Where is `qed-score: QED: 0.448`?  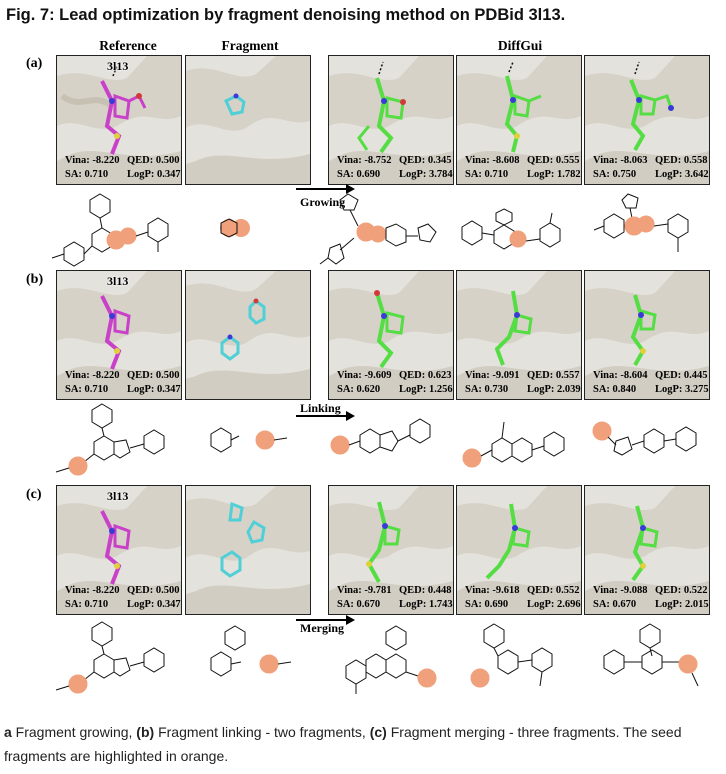 qed-score: QED: 0.448 is located at coordinates (425, 590).